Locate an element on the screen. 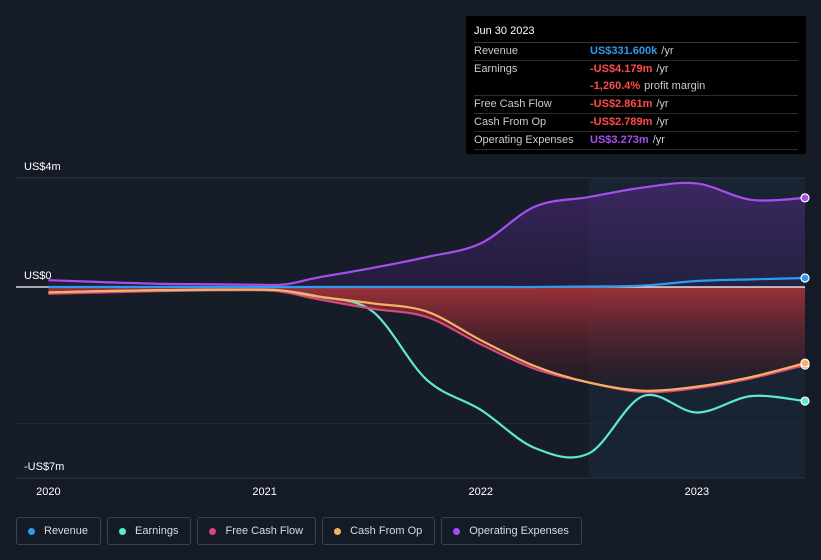 The image size is (821, 560). x-tick-label: 2020 is located at coordinates (48, 492).